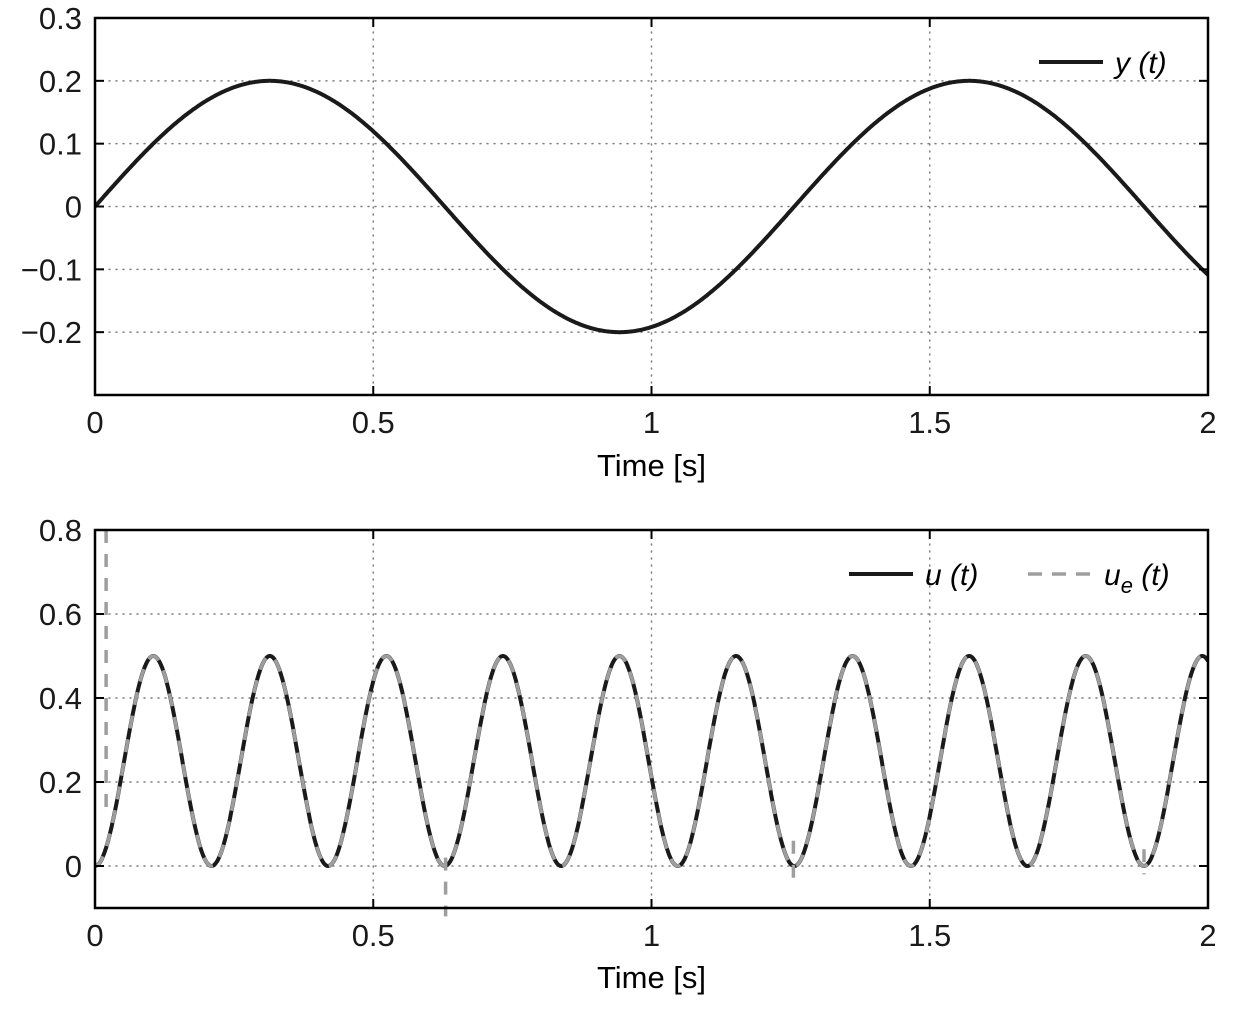 Image resolution: width=1233 pixels, height=1026 pixels. I want to click on y-tick-labels: 0 0.2 0.4 0.6 0.8, so click(60, 698).